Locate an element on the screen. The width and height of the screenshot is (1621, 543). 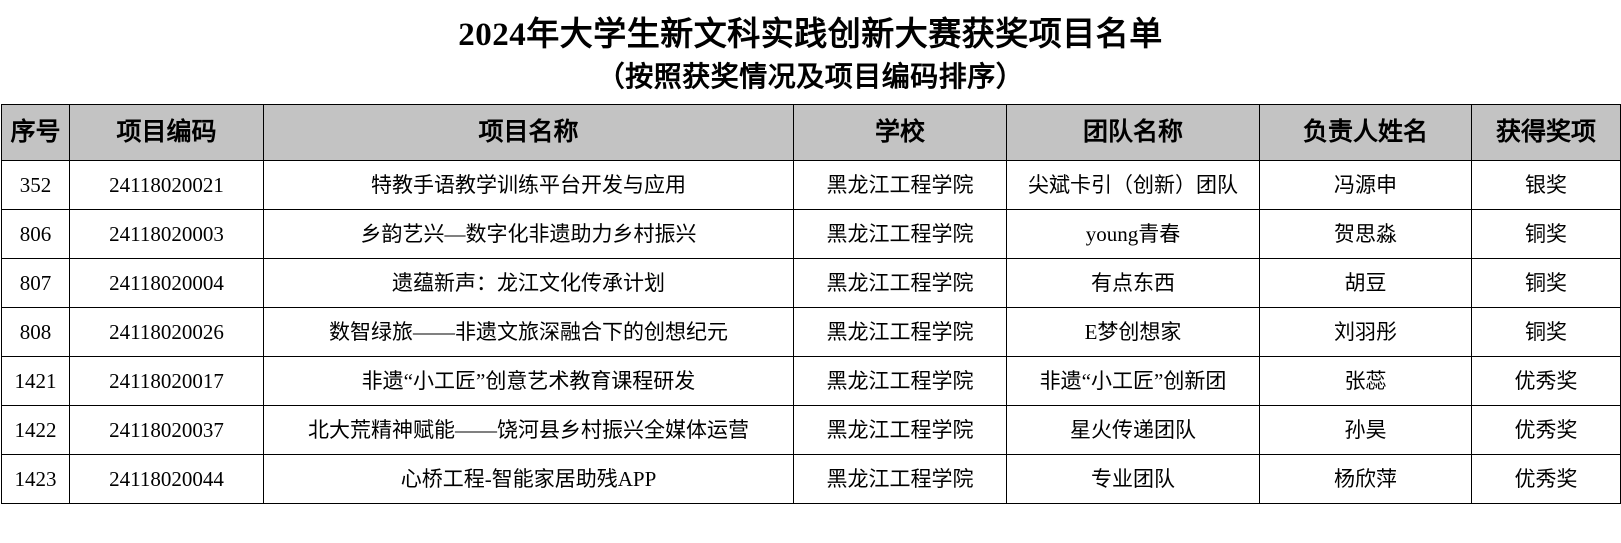
cell-index: 807 is located at coordinates (35, 283).